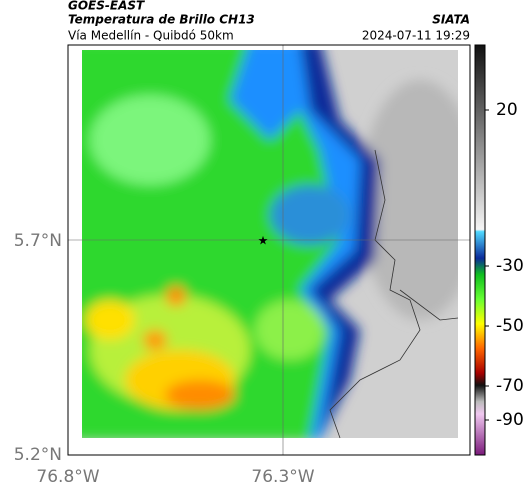 The height and width of the screenshot is (491, 526). I want to click on x-tick-label: 76.8°W, so click(67, 477).